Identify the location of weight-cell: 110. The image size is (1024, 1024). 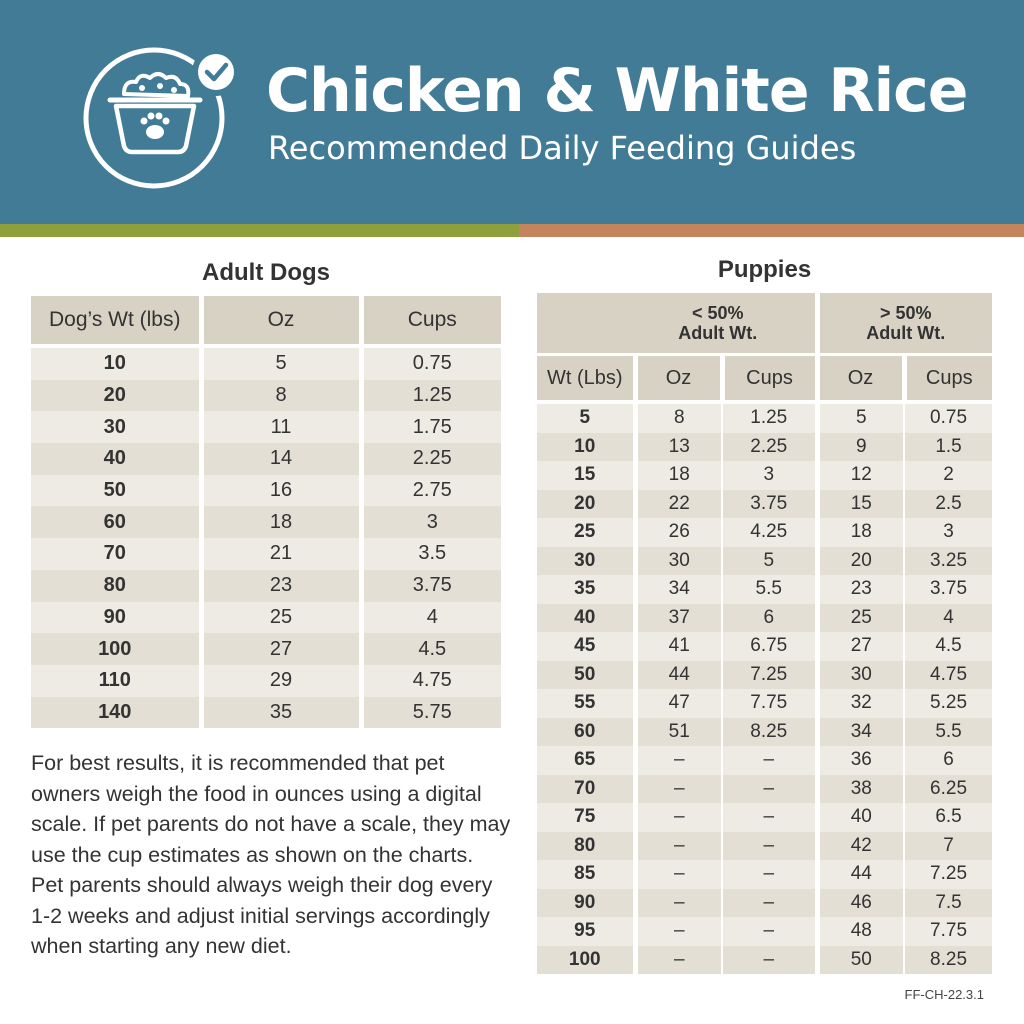
(117, 680).